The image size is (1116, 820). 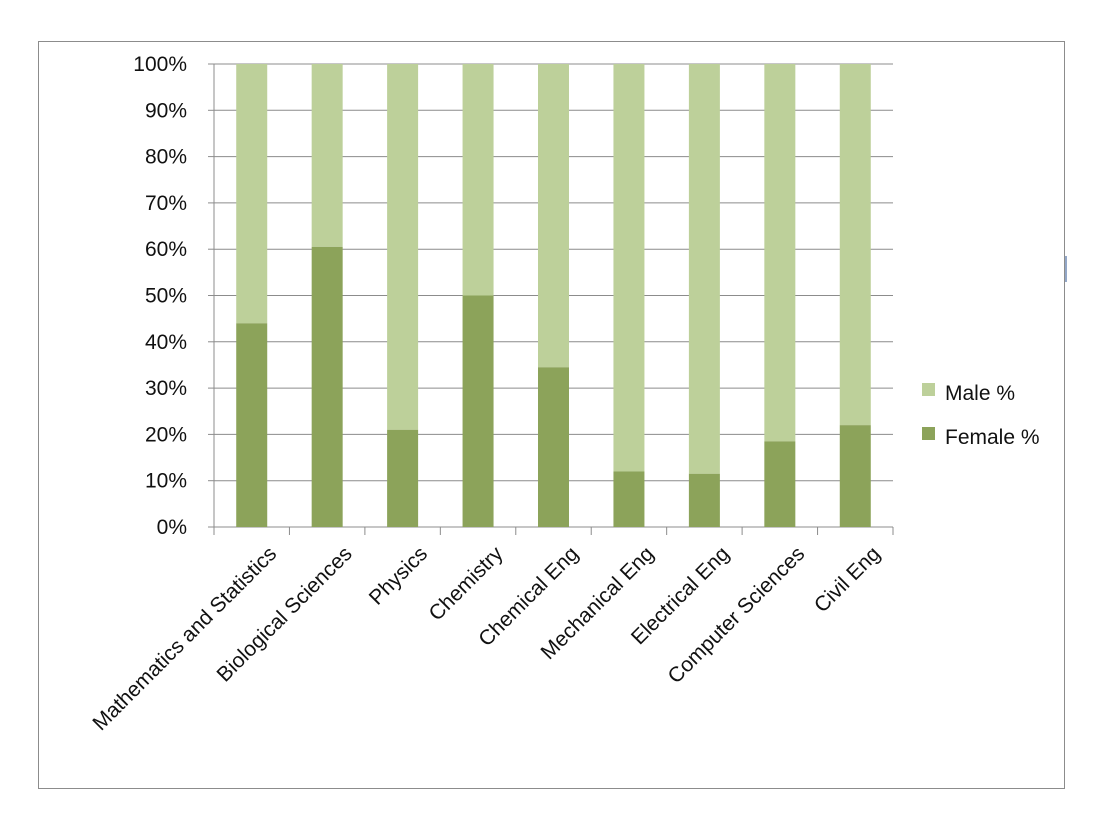 What do you see at coordinates (166, 481) in the screenshot?
I see `y-tick-label-10pct: 10%` at bounding box center [166, 481].